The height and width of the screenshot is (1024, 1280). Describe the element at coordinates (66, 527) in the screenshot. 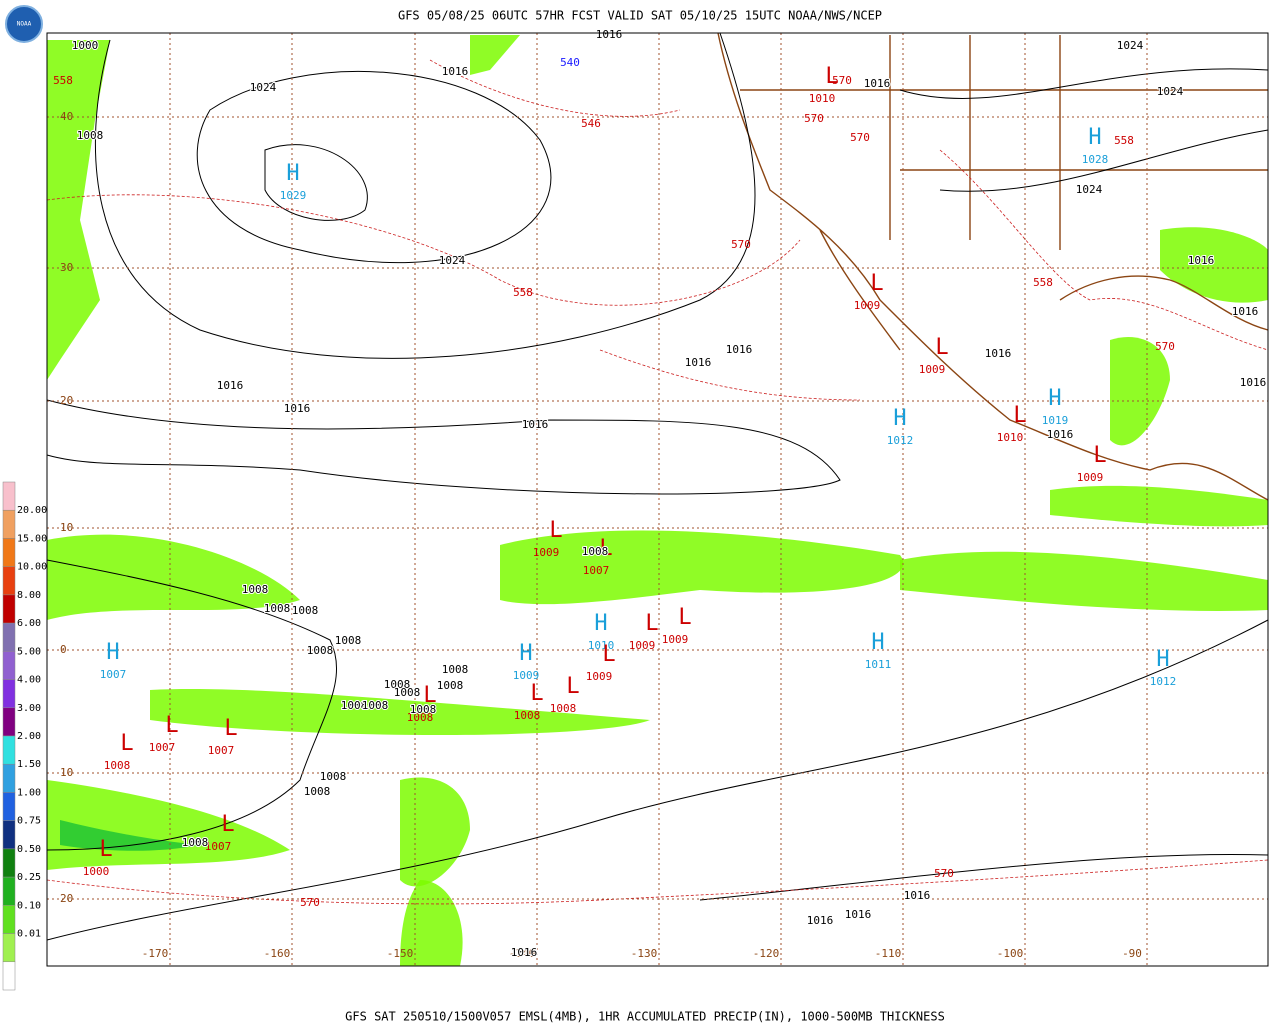

I see `lat-label: 10` at that location.